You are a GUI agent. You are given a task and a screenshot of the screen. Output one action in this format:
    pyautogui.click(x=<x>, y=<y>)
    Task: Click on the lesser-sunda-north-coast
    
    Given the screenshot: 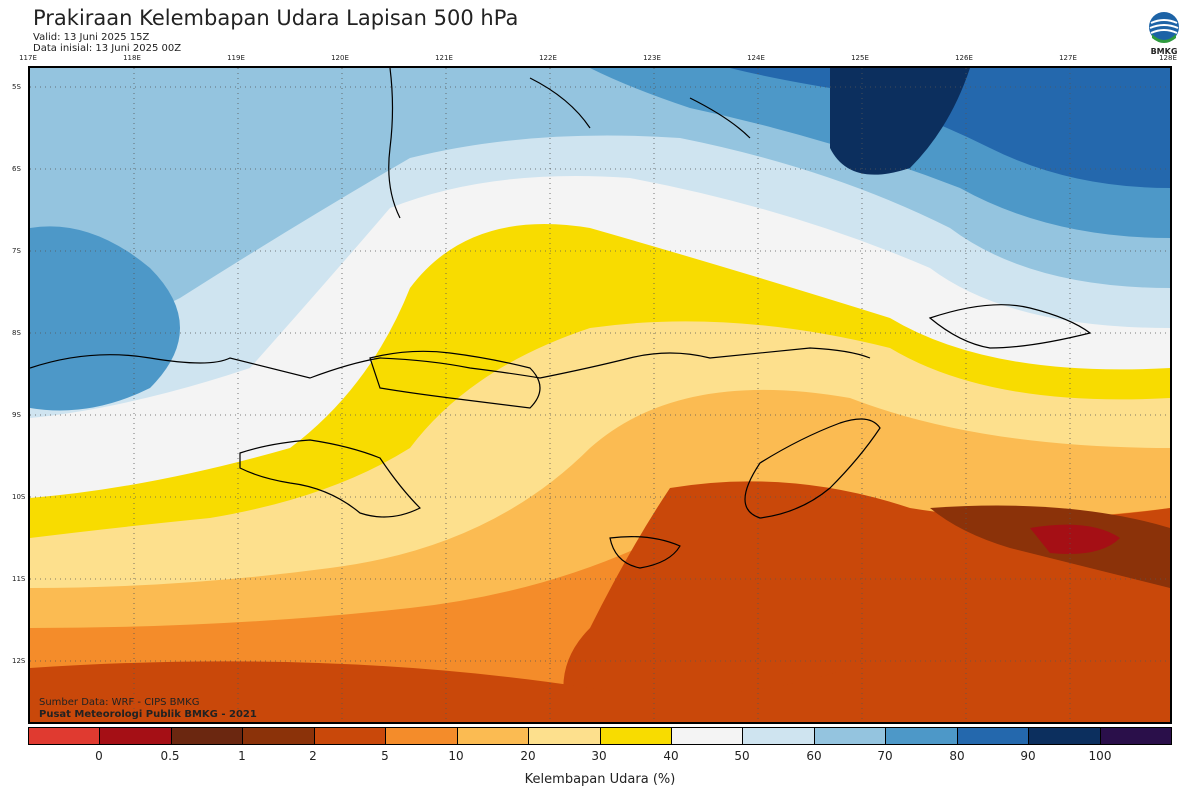 What is the action you would take?
    pyautogui.click(x=450, y=363)
    